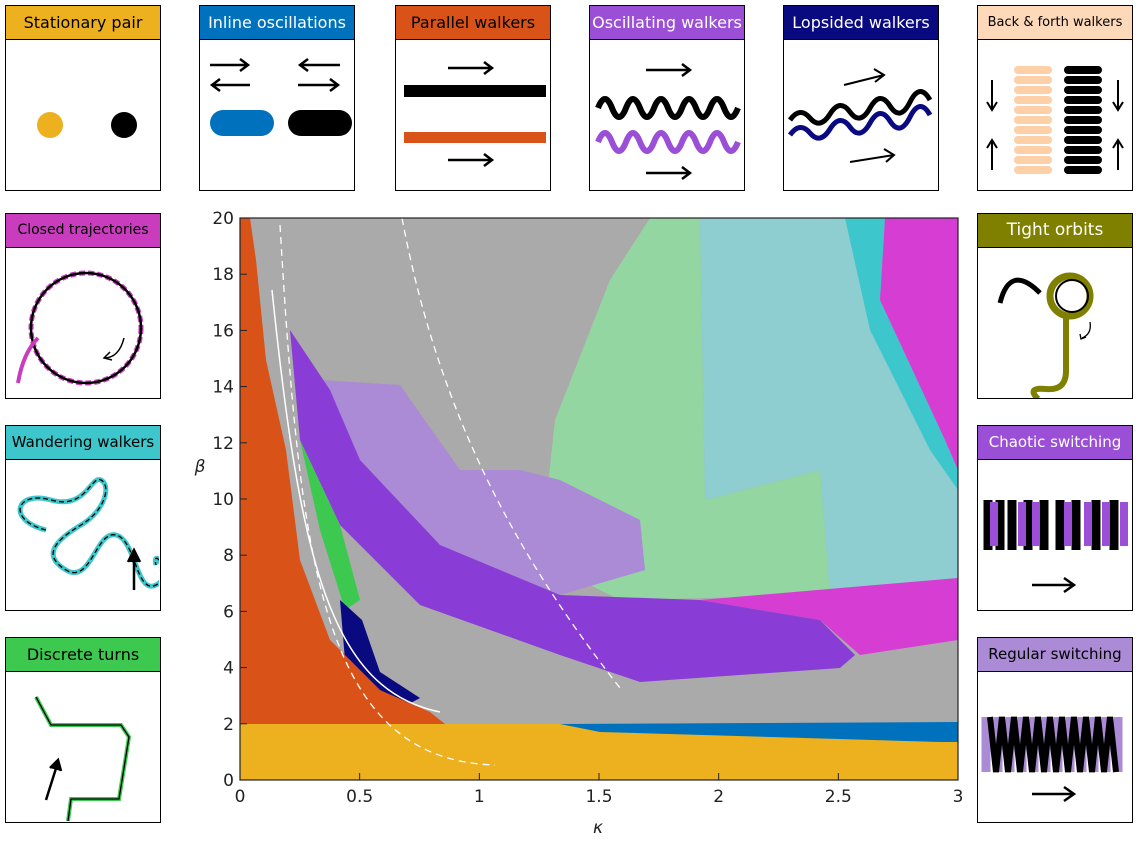 The height and width of the screenshot is (846, 1141). I want to click on panel: Oscillating walkers, so click(667, 98).